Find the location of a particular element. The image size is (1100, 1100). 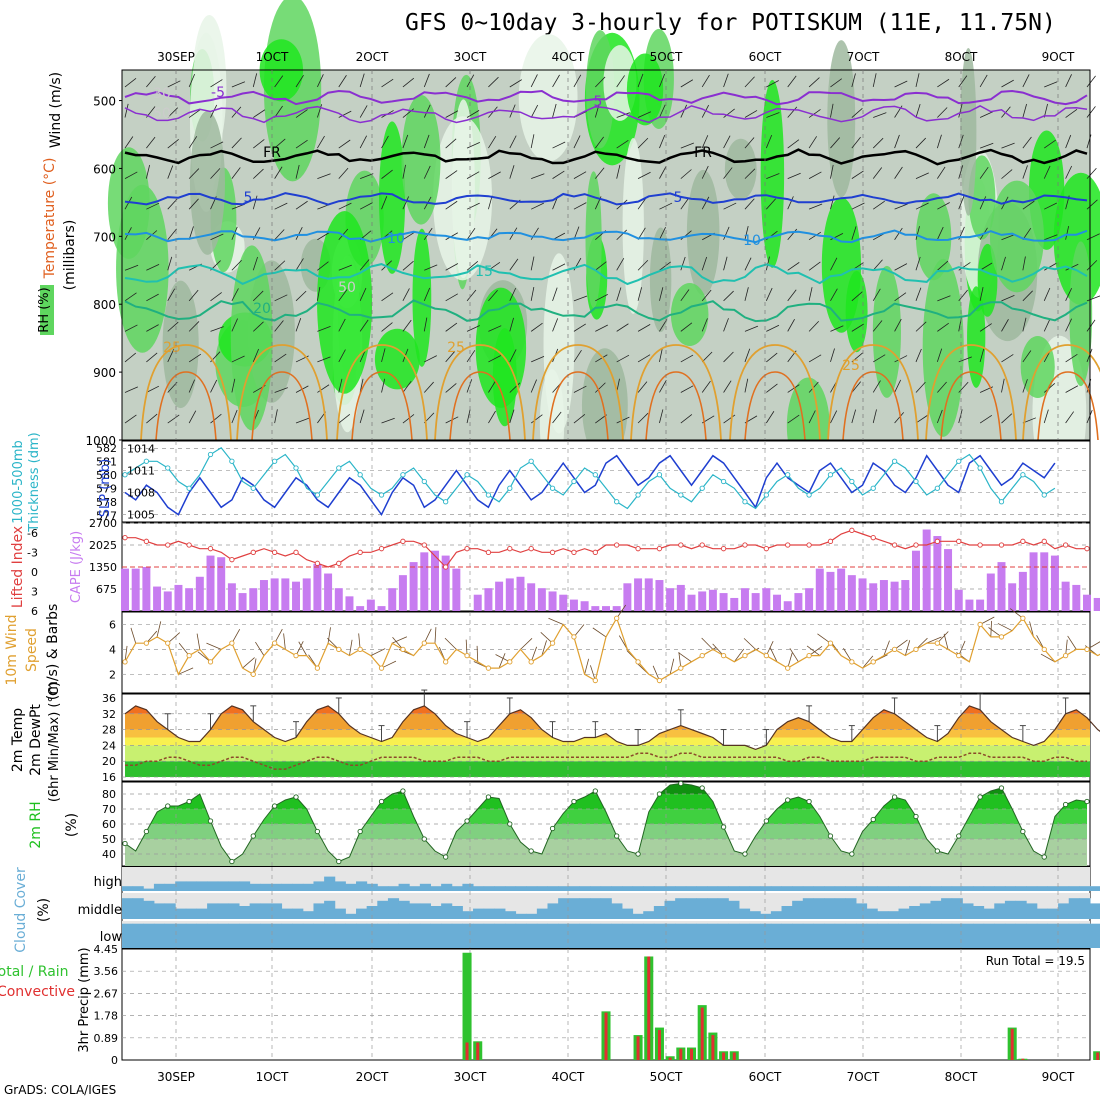

top-date-label: 3OCT is located at coordinates (470, 57).